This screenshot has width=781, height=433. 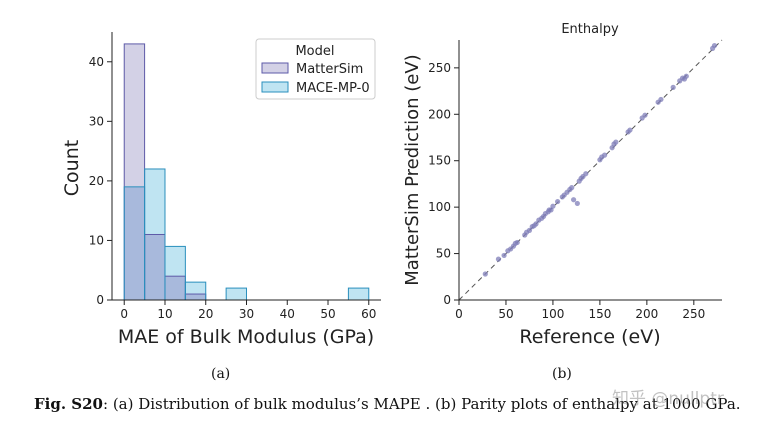 What do you see at coordinates (562, 374) in the screenshot?
I see `panel-label-b: (b)` at bounding box center [562, 374].